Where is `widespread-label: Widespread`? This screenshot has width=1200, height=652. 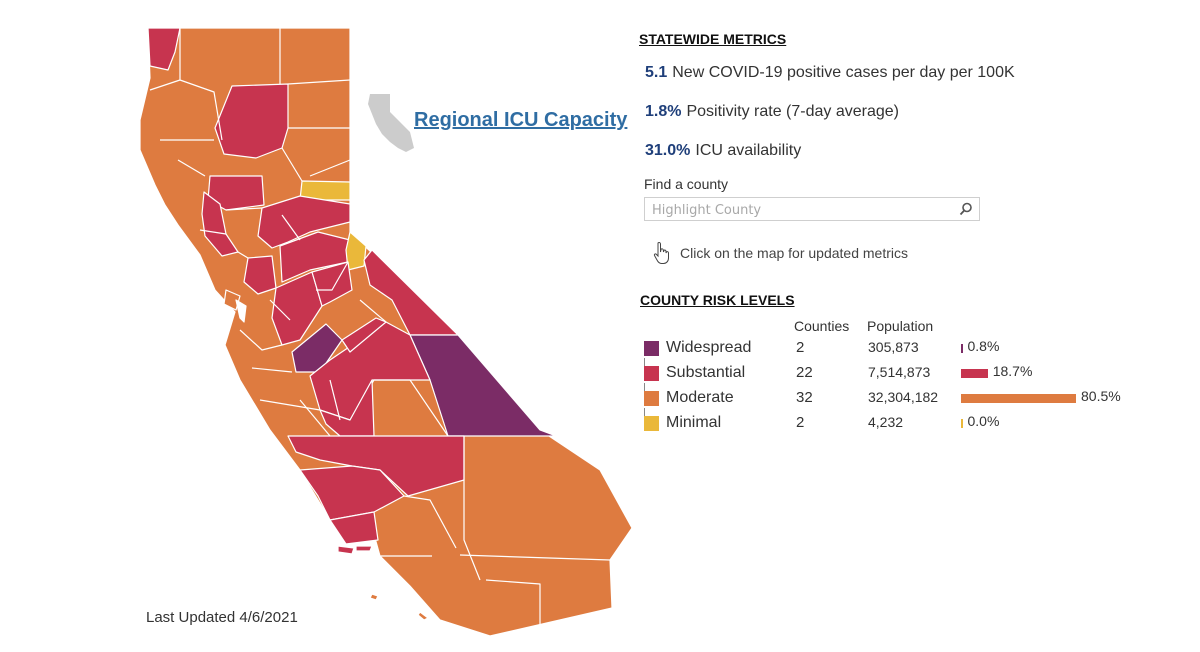 widespread-label: Widespread is located at coordinates (709, 347).